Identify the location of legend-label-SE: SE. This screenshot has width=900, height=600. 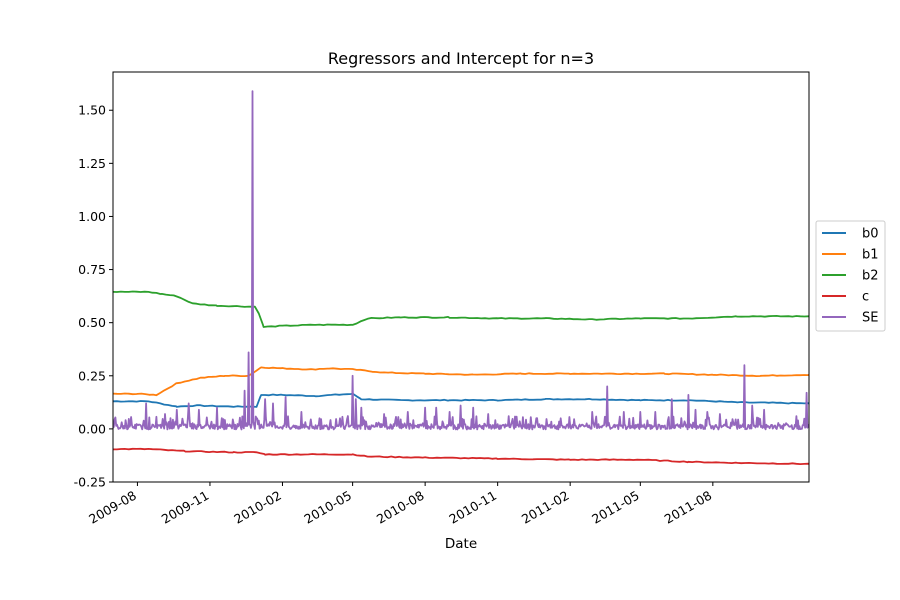
(870, 318).